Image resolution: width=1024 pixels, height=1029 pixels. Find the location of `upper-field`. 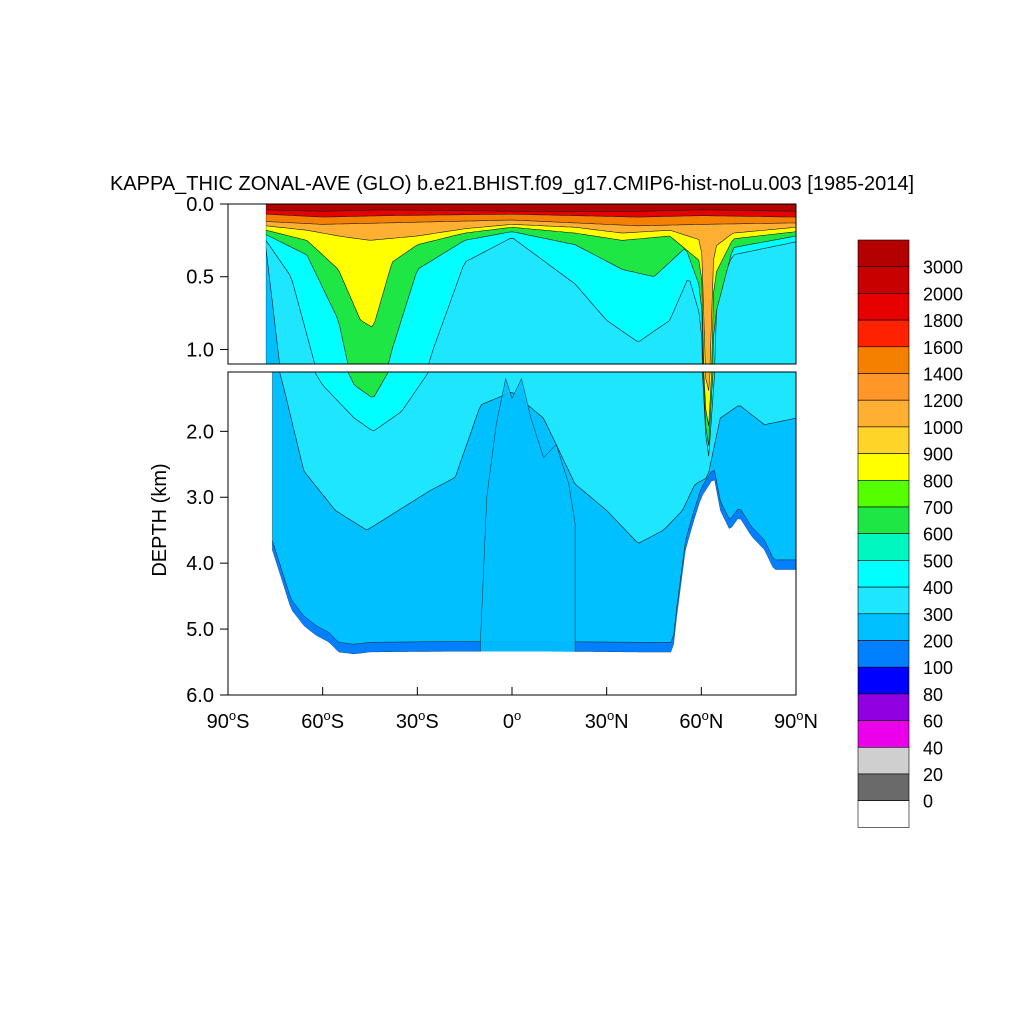

upper-field is located at coordinates (512, 284).